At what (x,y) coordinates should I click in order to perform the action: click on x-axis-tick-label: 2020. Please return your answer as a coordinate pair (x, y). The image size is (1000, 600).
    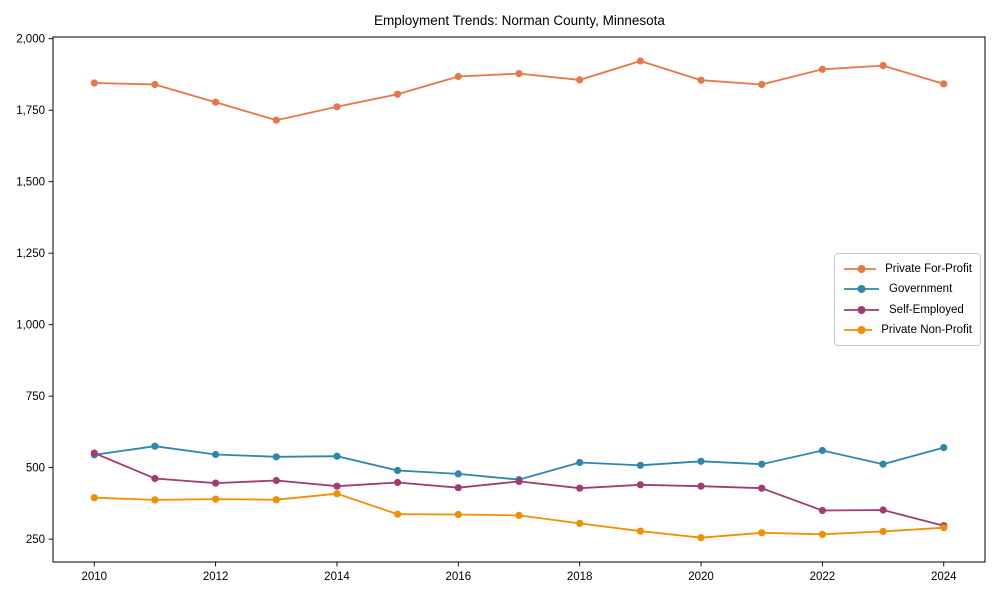
    Looking at the image, I should click on (701, 577).